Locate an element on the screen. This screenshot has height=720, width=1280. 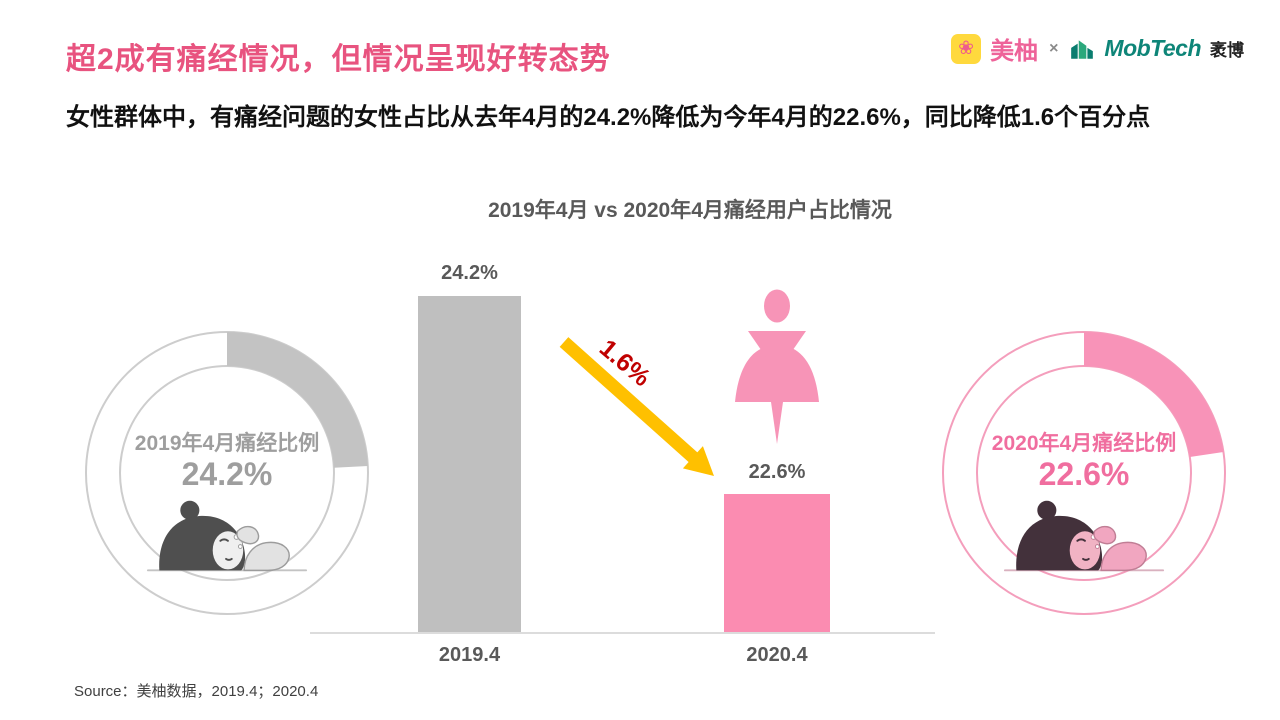
donut-ring-2020 is located at coordinates (1084, 473).